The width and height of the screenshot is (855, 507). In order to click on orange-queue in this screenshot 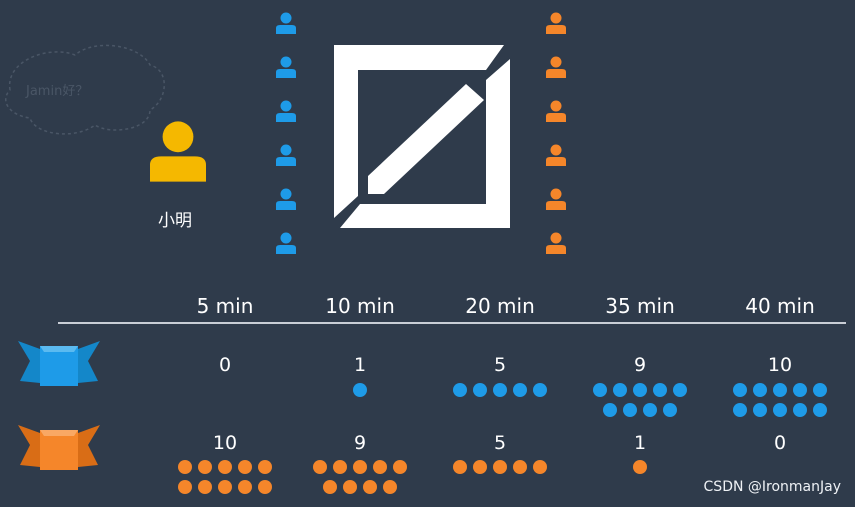, I will do `click(556, 133)`.